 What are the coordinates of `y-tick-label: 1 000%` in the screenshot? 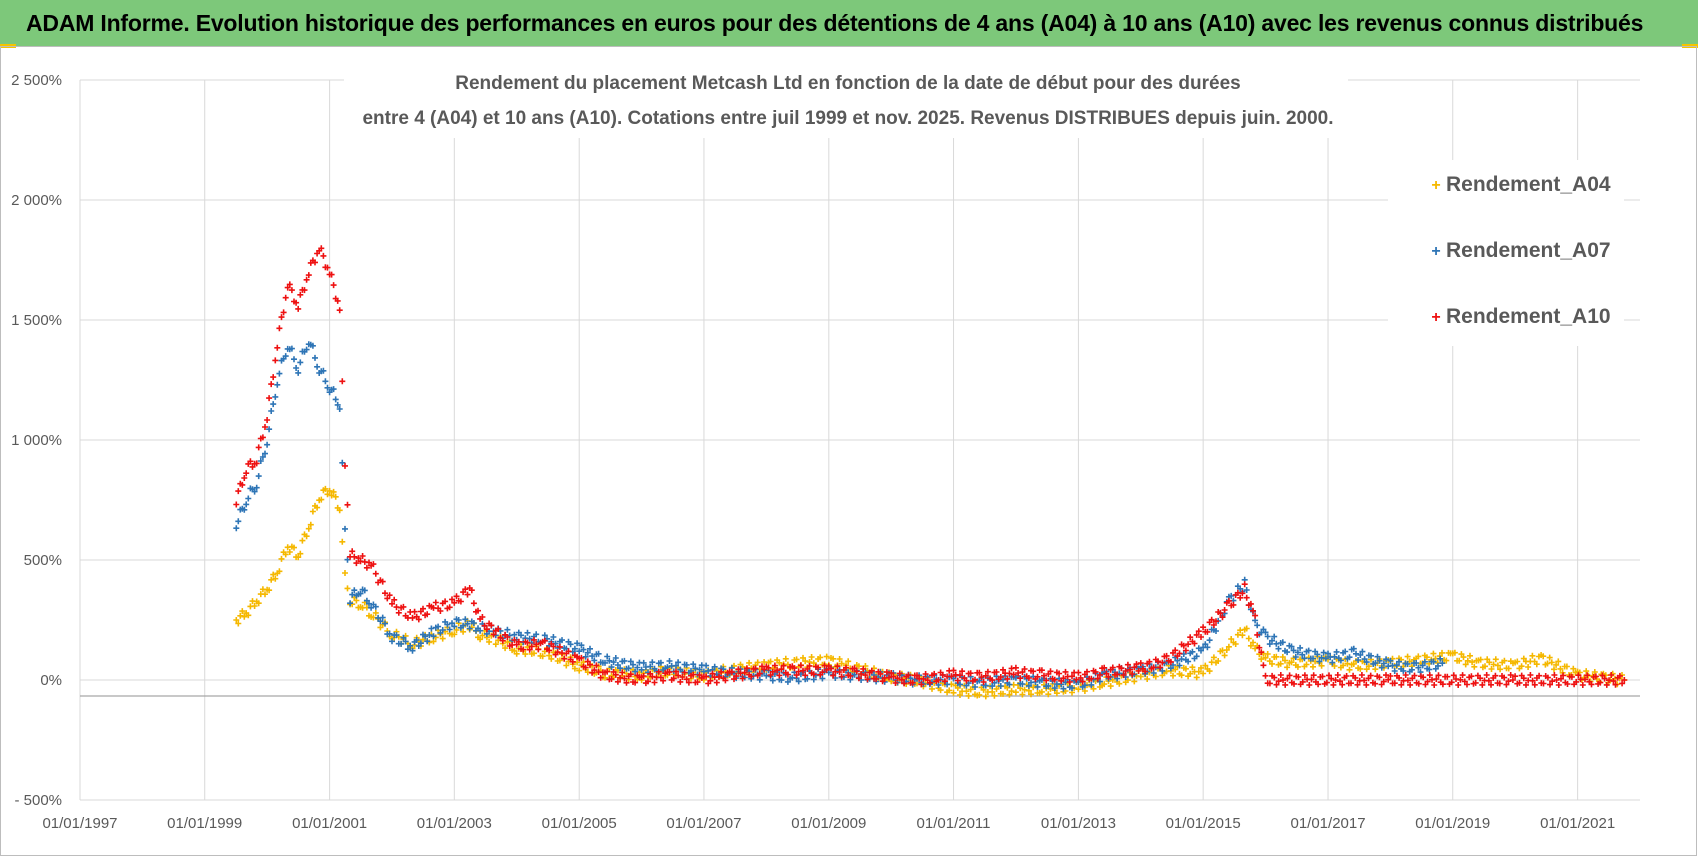 It's located at (36, 440).